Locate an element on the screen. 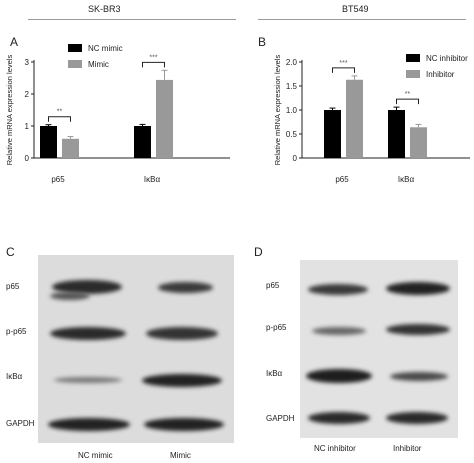  y-tick-label: 0.5 is located at coordinates (292, 134).